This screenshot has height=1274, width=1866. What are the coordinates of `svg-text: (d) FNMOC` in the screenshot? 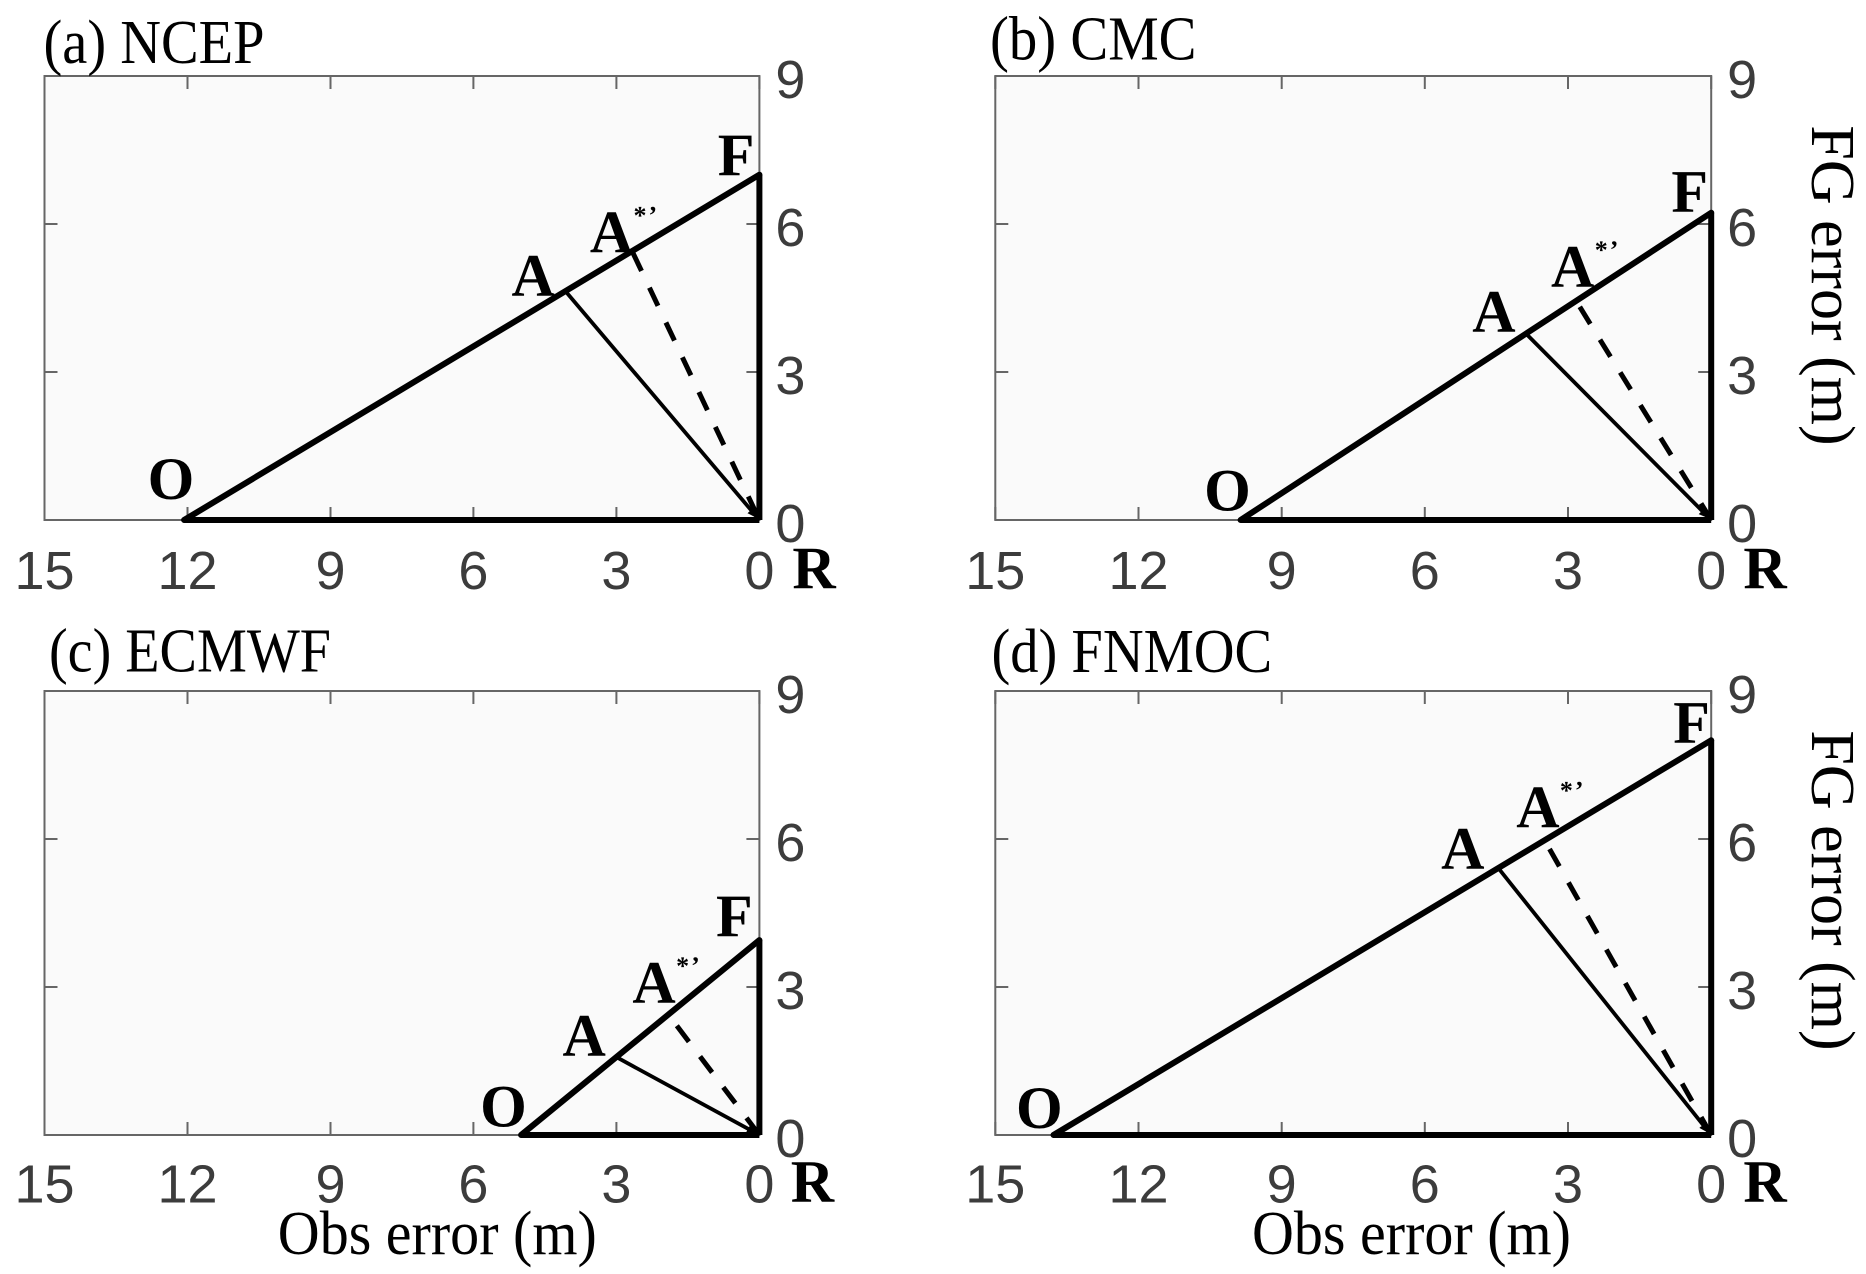 It's located at (1132, 652).